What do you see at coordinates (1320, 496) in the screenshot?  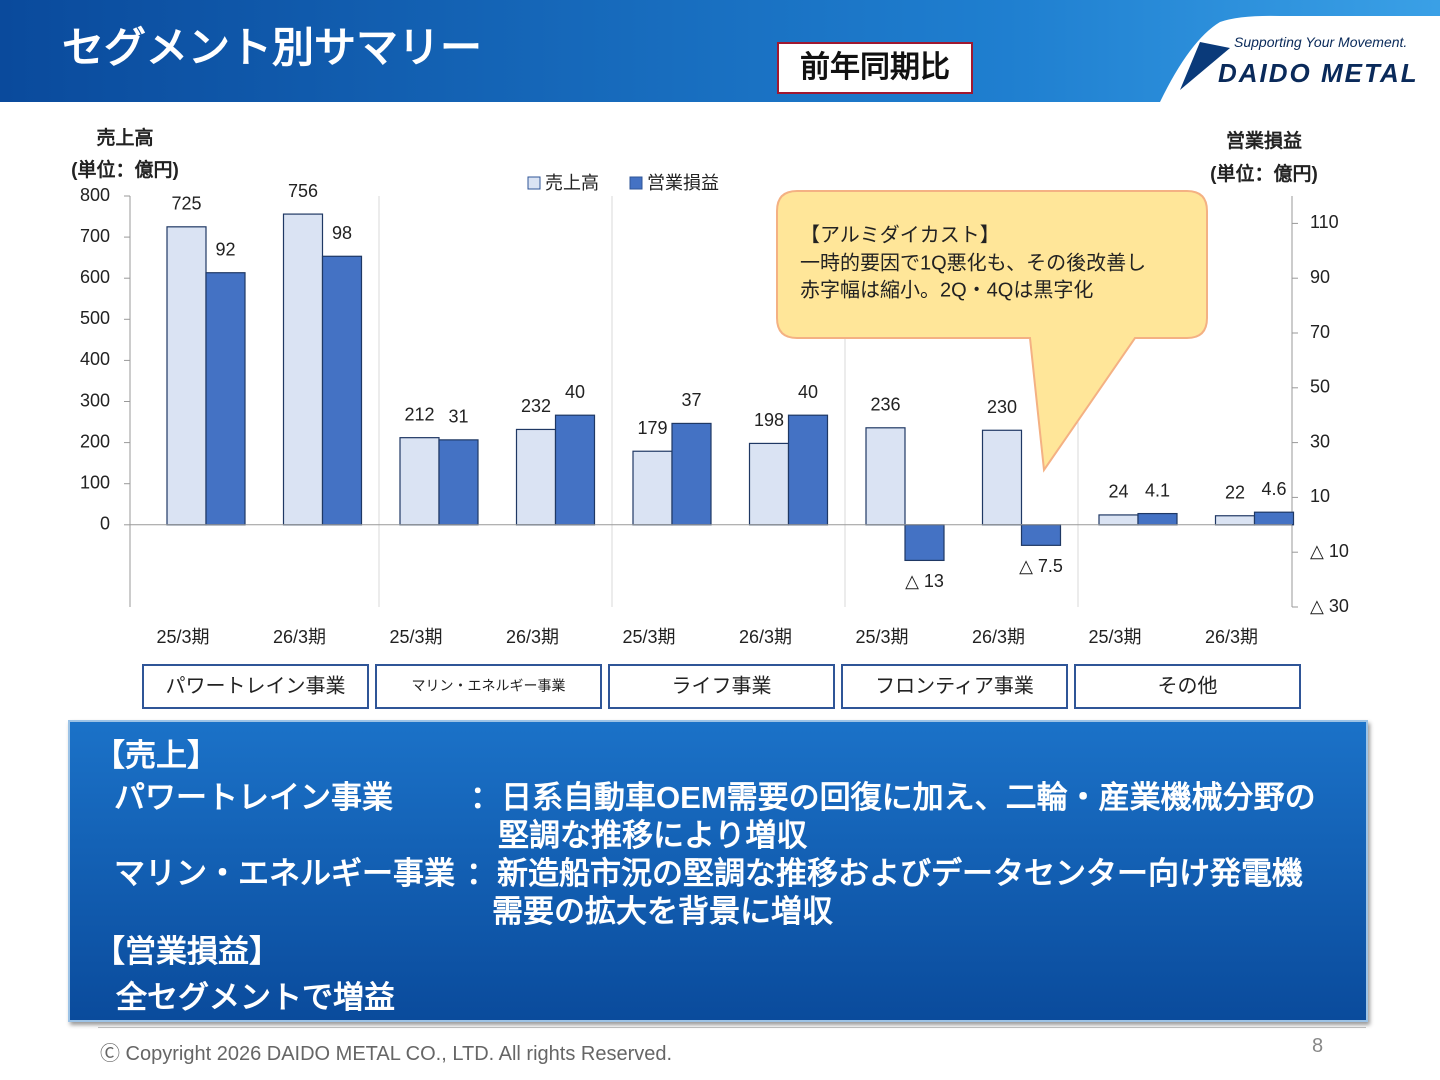 I see `y2-tick-label: 10` at bounding box center [1320, 496].